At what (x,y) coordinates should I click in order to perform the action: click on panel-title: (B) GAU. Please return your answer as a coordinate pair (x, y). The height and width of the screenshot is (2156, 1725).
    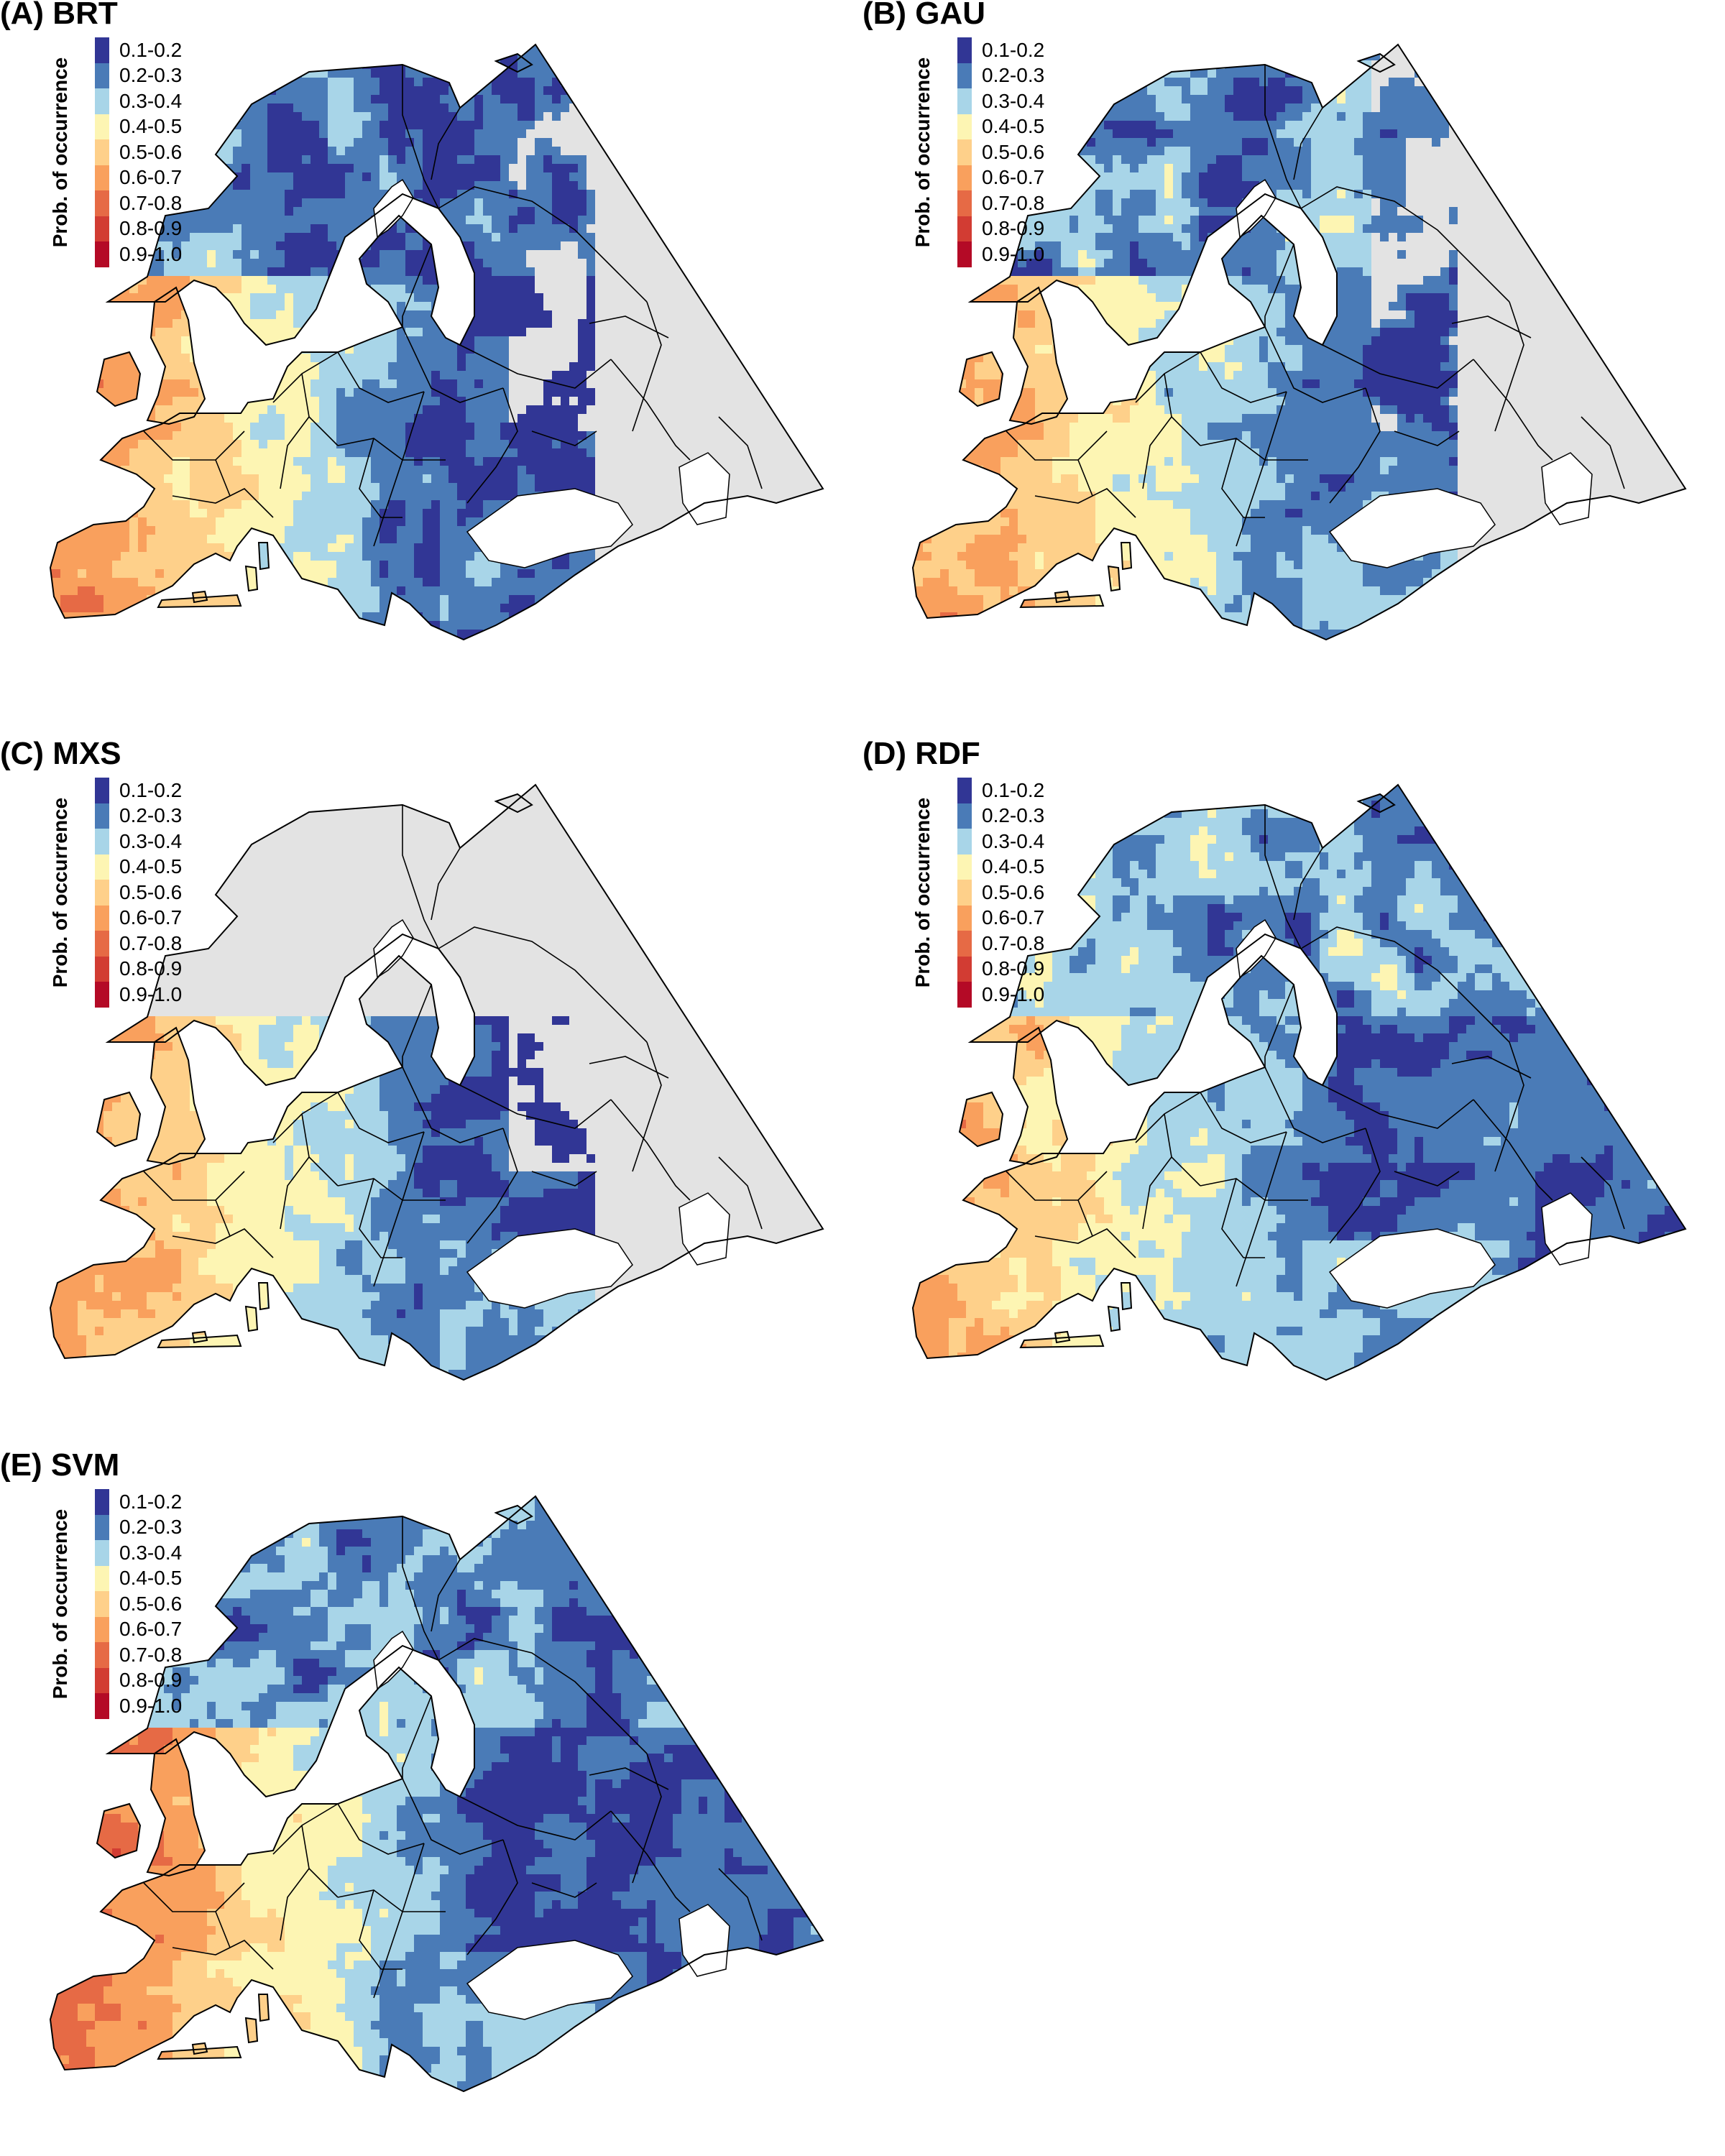
    Looking at the image, I should click on (923, 16).